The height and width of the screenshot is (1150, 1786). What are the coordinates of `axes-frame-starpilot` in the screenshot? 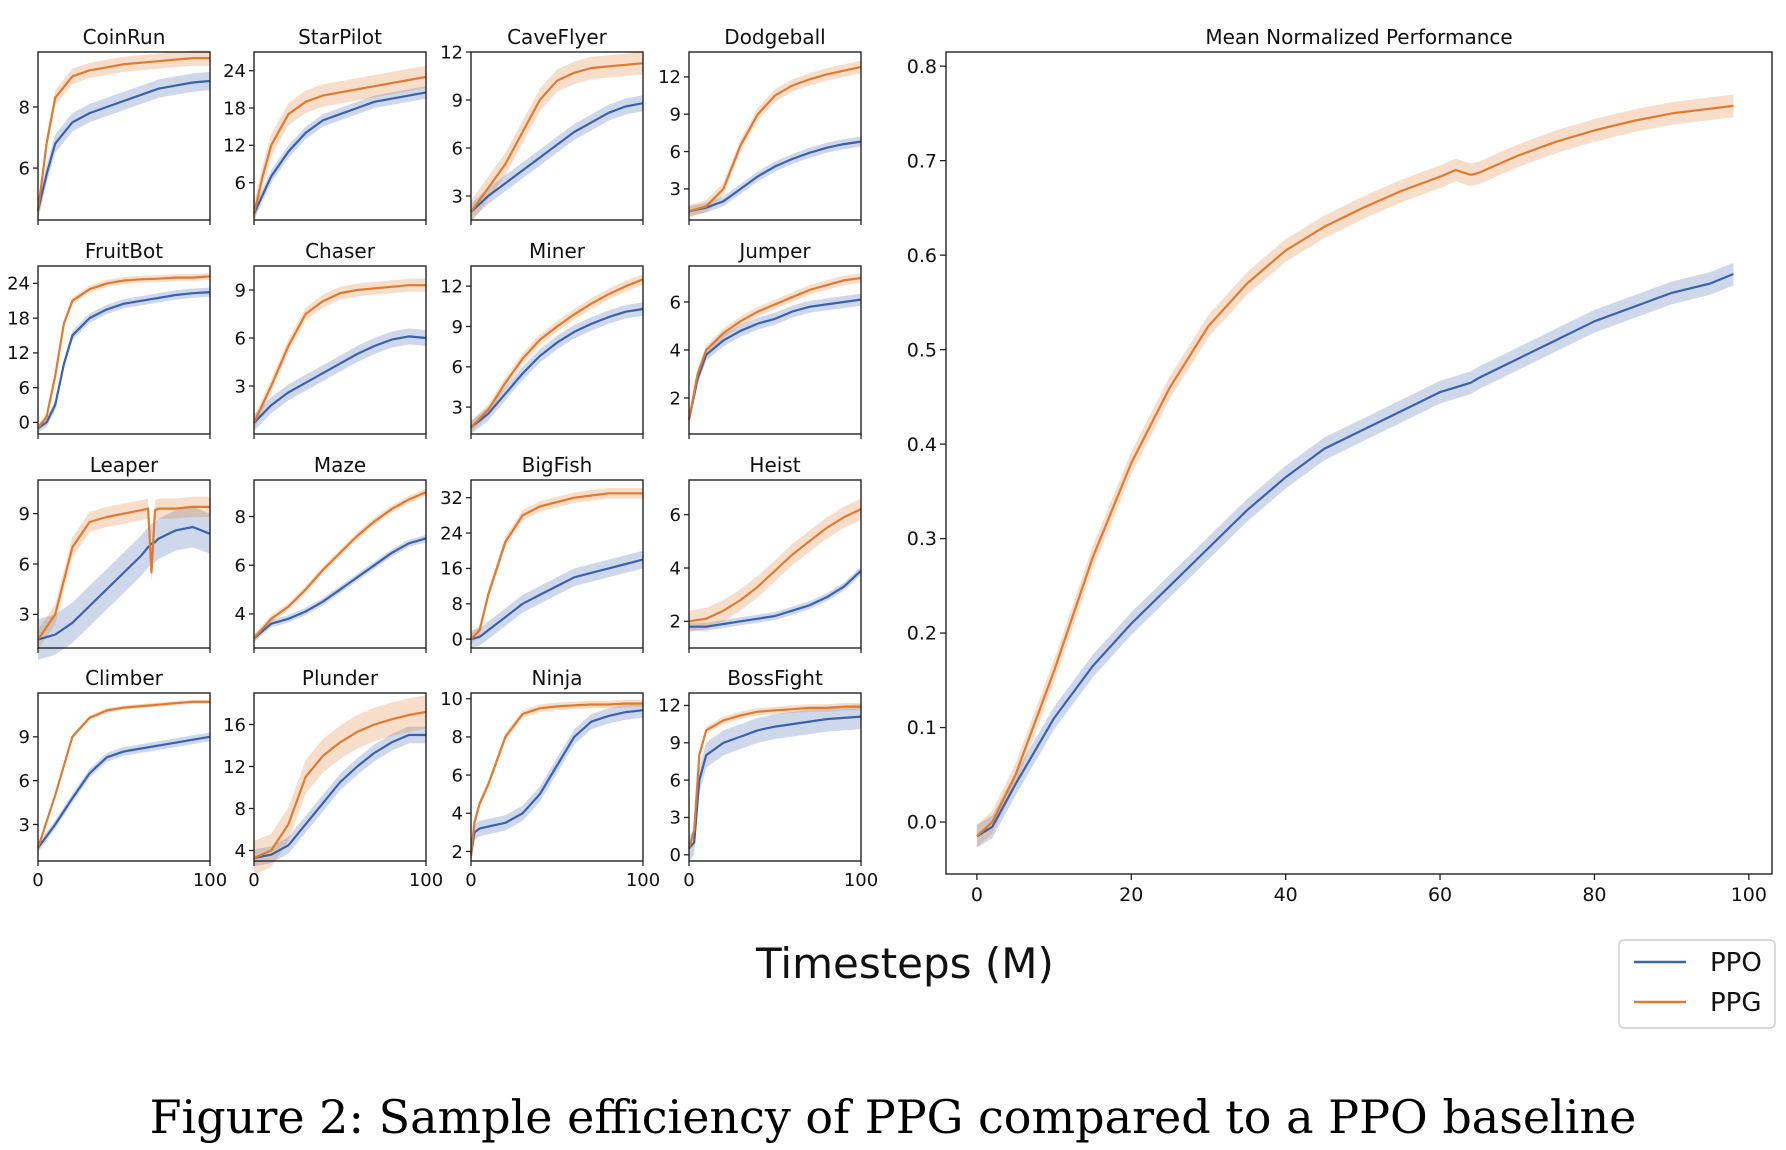 It's located at (340, 136).